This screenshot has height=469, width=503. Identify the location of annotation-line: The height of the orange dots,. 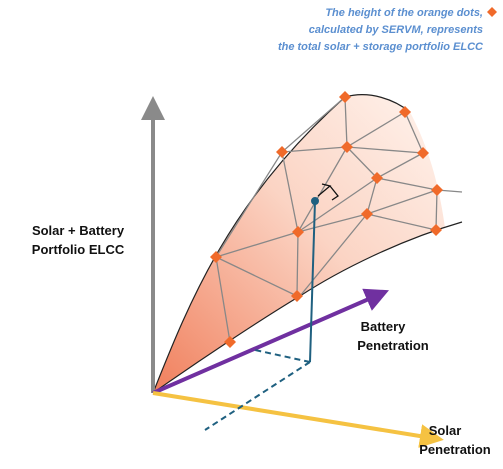
(404, 13).